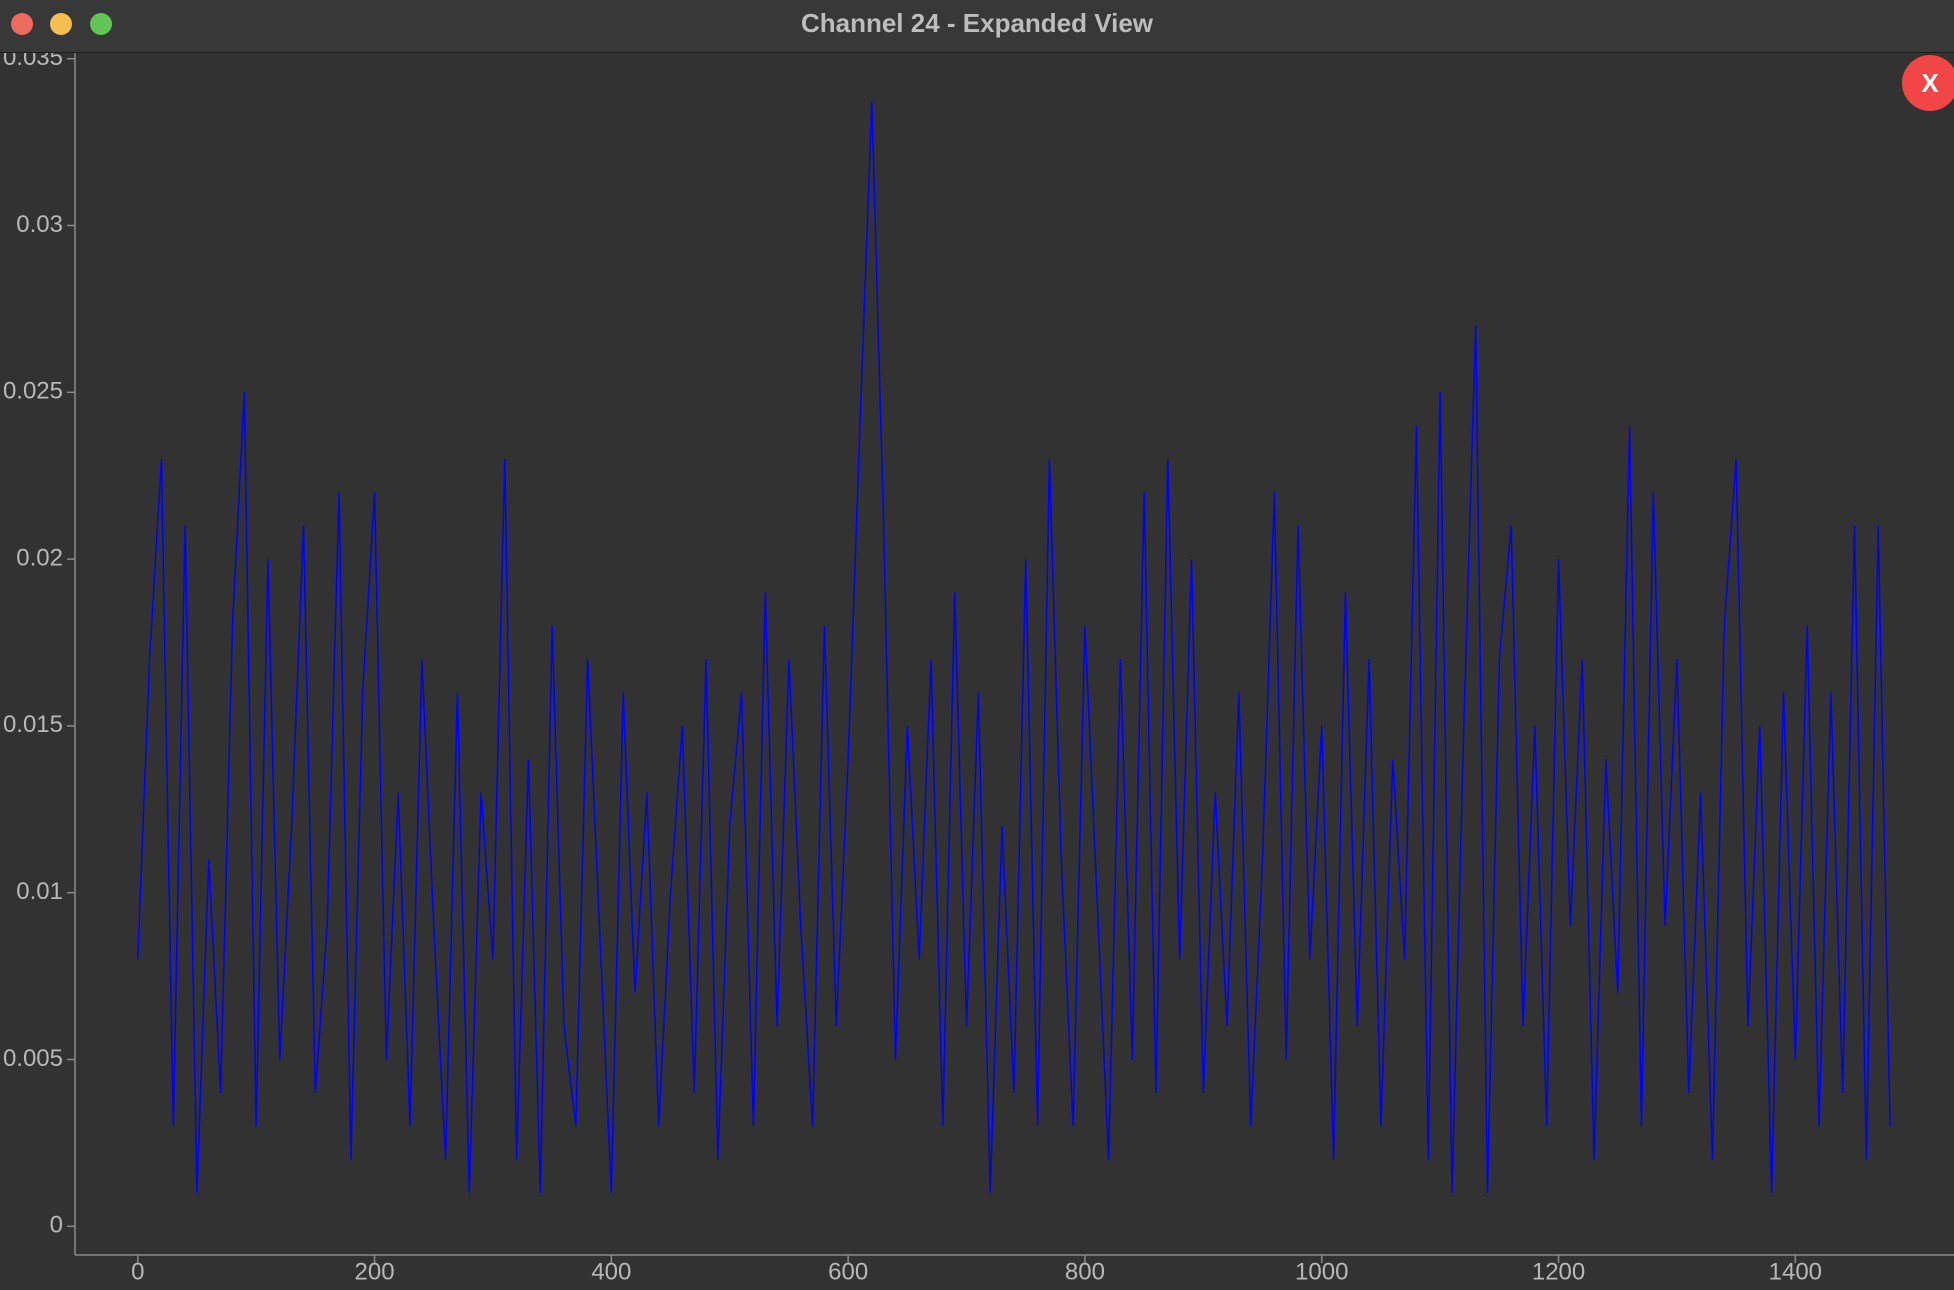 The width and height of the screenshot is (1954, 1290). I want to click on x-tick-label: 600, so click(848, 1271).